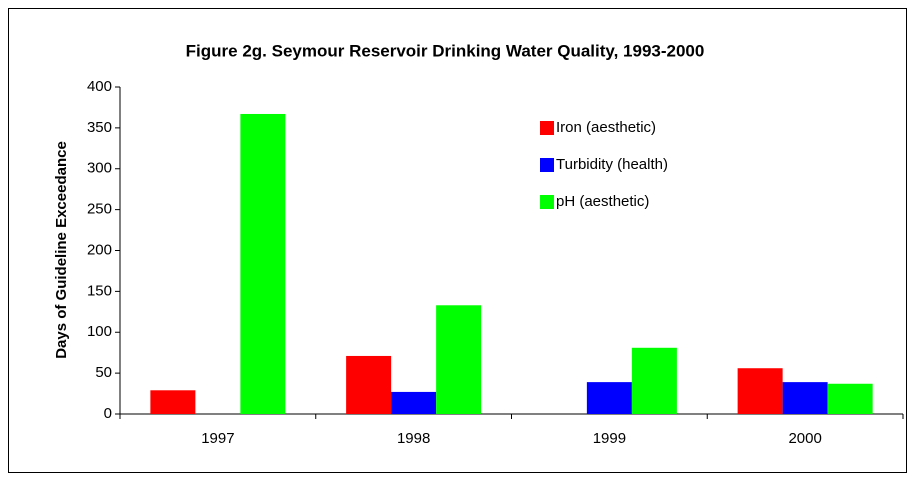 The height and width of the screenshot is (481, 915). I want to click on y-tick-label: 250, so click(99, 209).